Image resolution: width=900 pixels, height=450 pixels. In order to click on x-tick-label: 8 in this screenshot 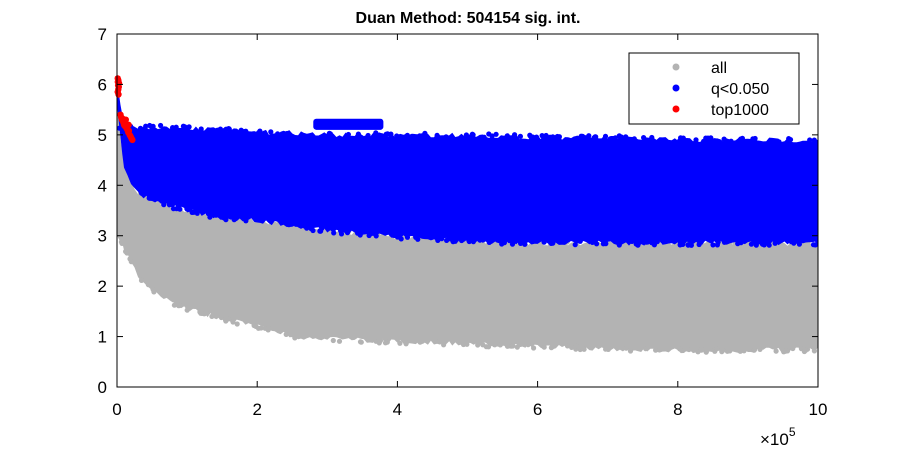, I will do `click(677, 409)`.